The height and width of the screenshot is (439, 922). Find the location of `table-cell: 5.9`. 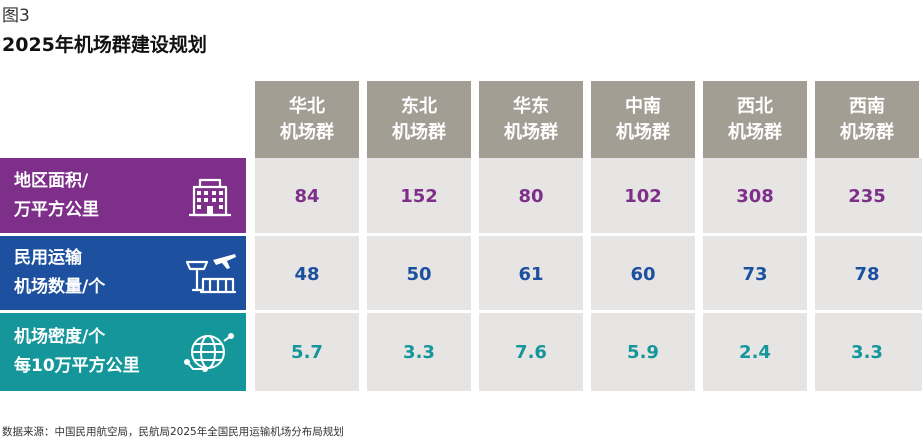

table-cell: 5.9 is located at coordinates (643, 352).